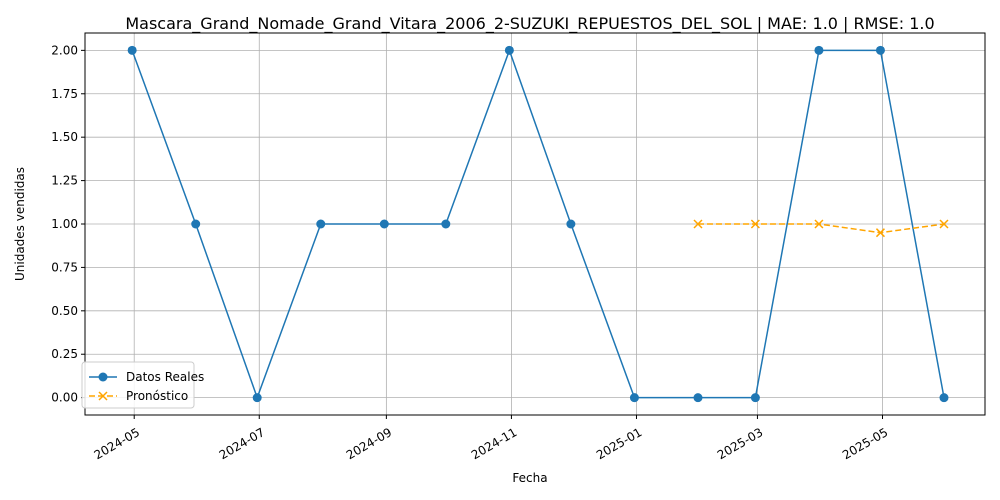 This screenshot has width=1000, height=500. I want to click on series-forecast, so click(821, 228).